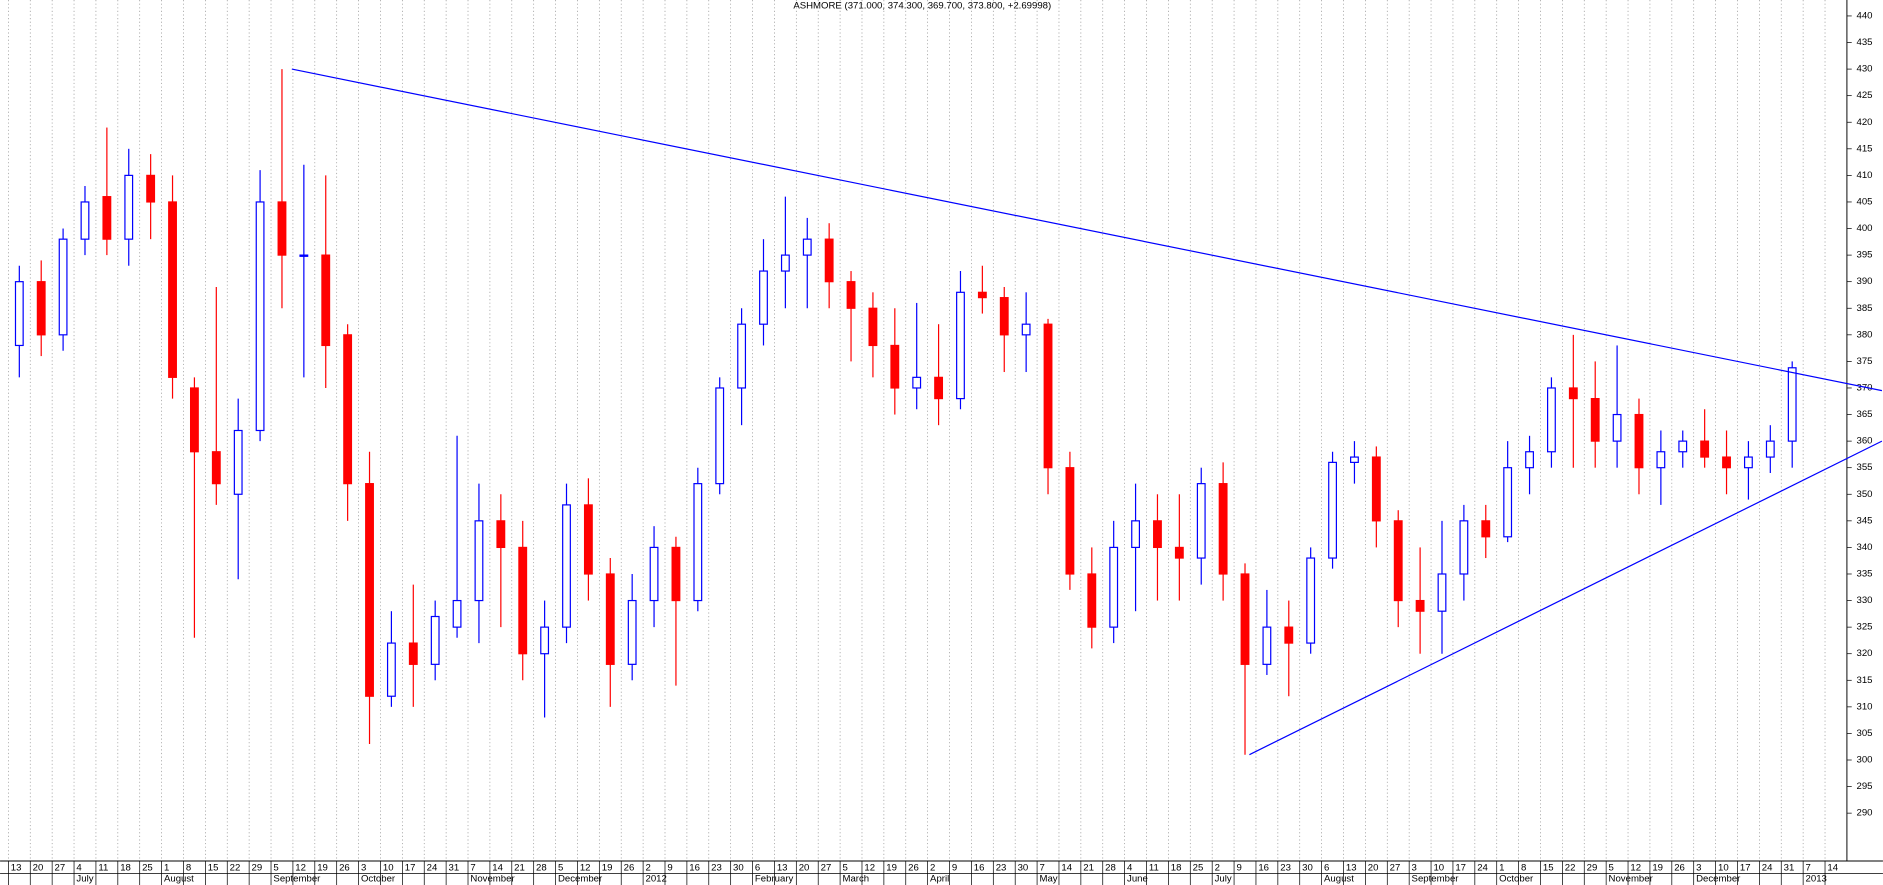 Image resolution: width=1883 pixels, height=885 pixels. What do you see at coordinates (1865, 148) in the screenshot?
I see `y-tick-label: 415` at bounding box center [1865, 148].